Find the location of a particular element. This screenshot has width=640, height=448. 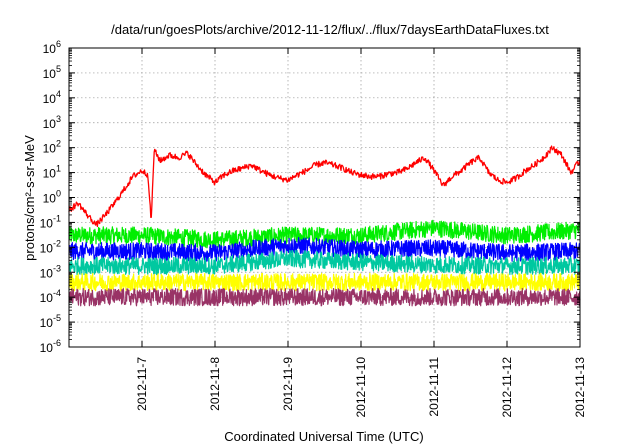

y-tick-label: 10⁰ is located at coordinates (52, 197).